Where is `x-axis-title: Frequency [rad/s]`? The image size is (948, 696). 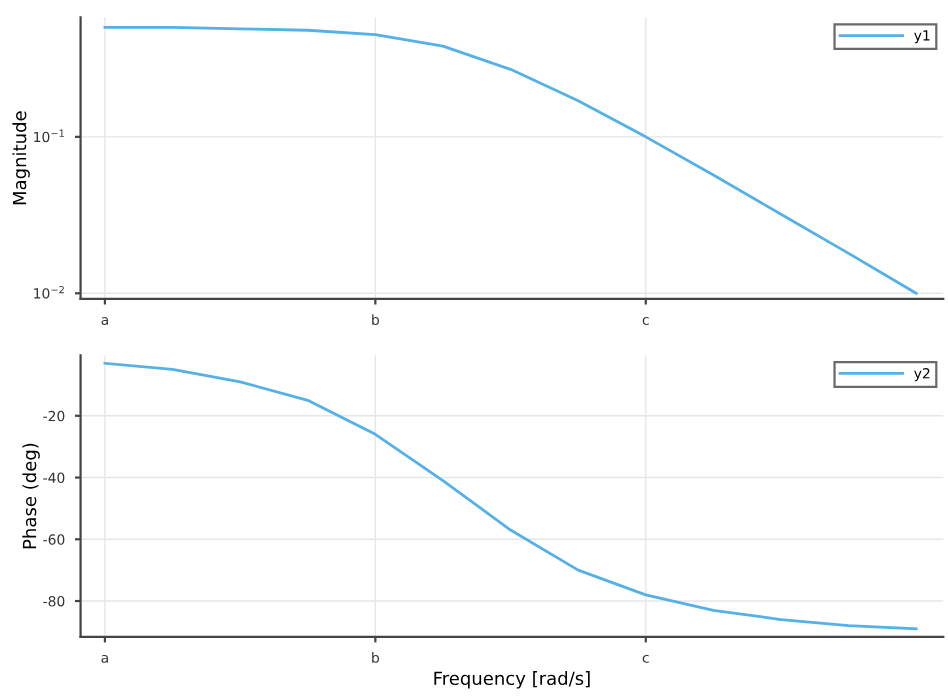
x-axis-title: Frequency [rad/s] is located at coordinates (512, 680).